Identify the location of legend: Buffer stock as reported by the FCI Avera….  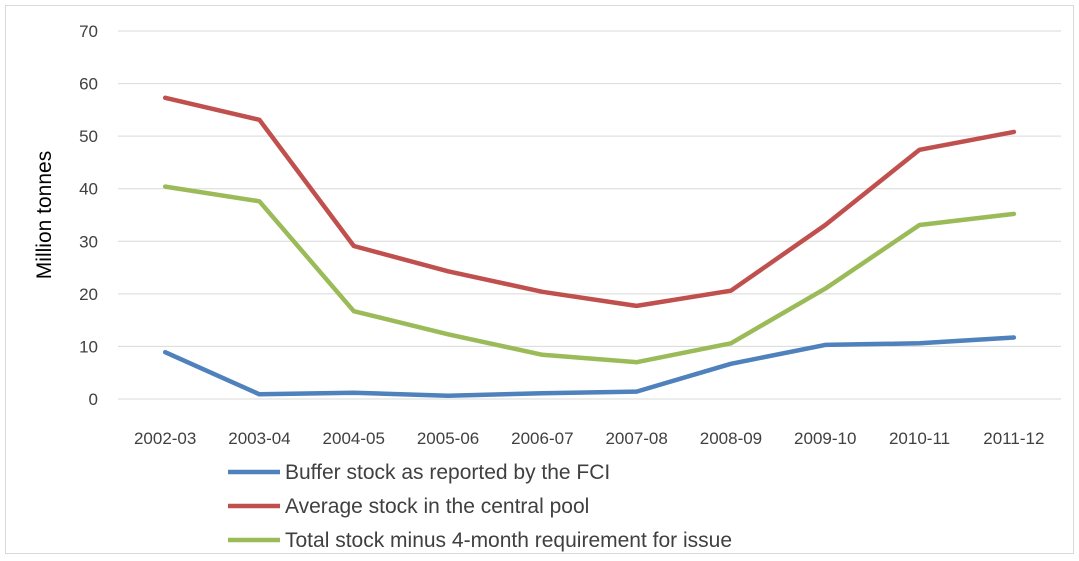
(480, 506).